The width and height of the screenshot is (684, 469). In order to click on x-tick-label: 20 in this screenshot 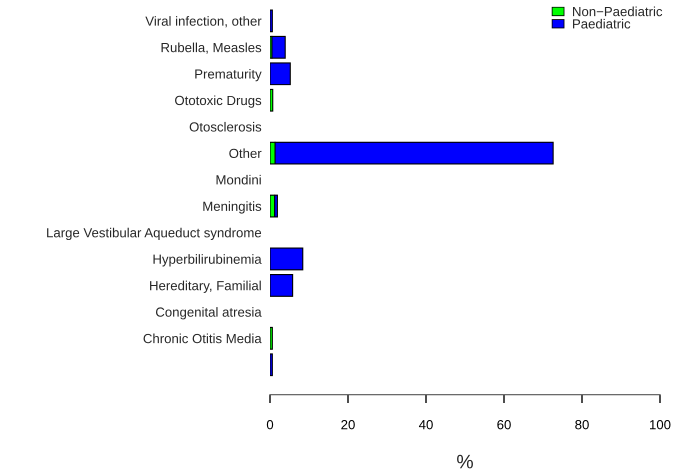, I will do `click(348, 425)`.